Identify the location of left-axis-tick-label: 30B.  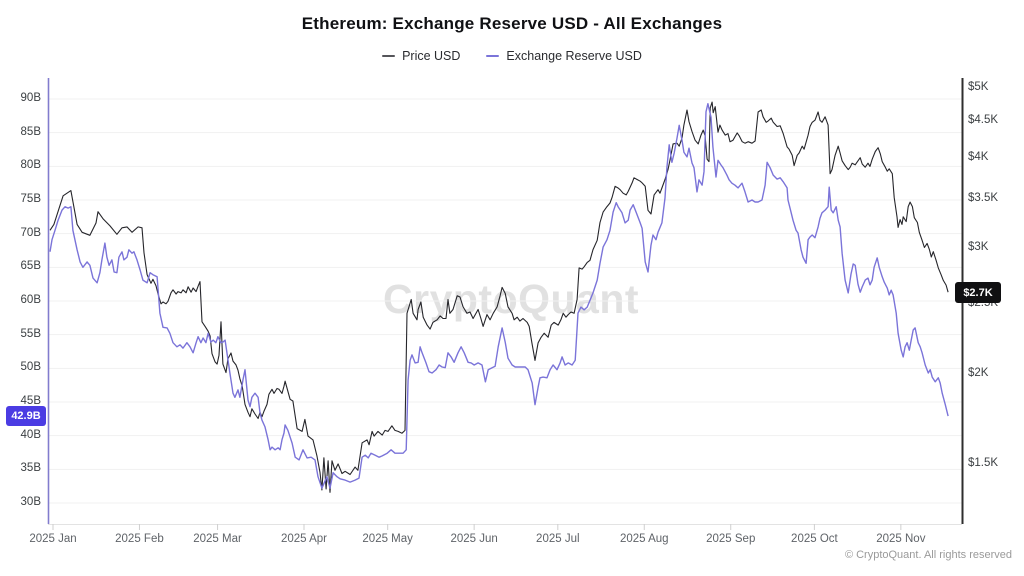
(30, 502).